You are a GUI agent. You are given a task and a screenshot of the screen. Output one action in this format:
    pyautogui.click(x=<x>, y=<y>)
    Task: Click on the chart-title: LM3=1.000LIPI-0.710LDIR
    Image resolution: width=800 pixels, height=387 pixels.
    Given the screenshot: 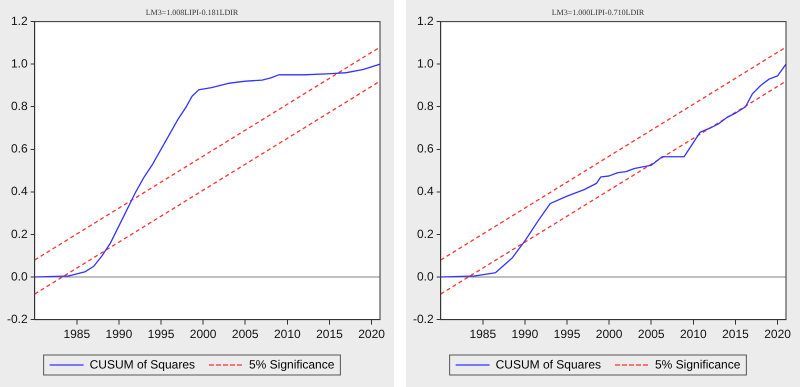 What is the action you would take?
    pyautogui.click(x=598, y=12)
    